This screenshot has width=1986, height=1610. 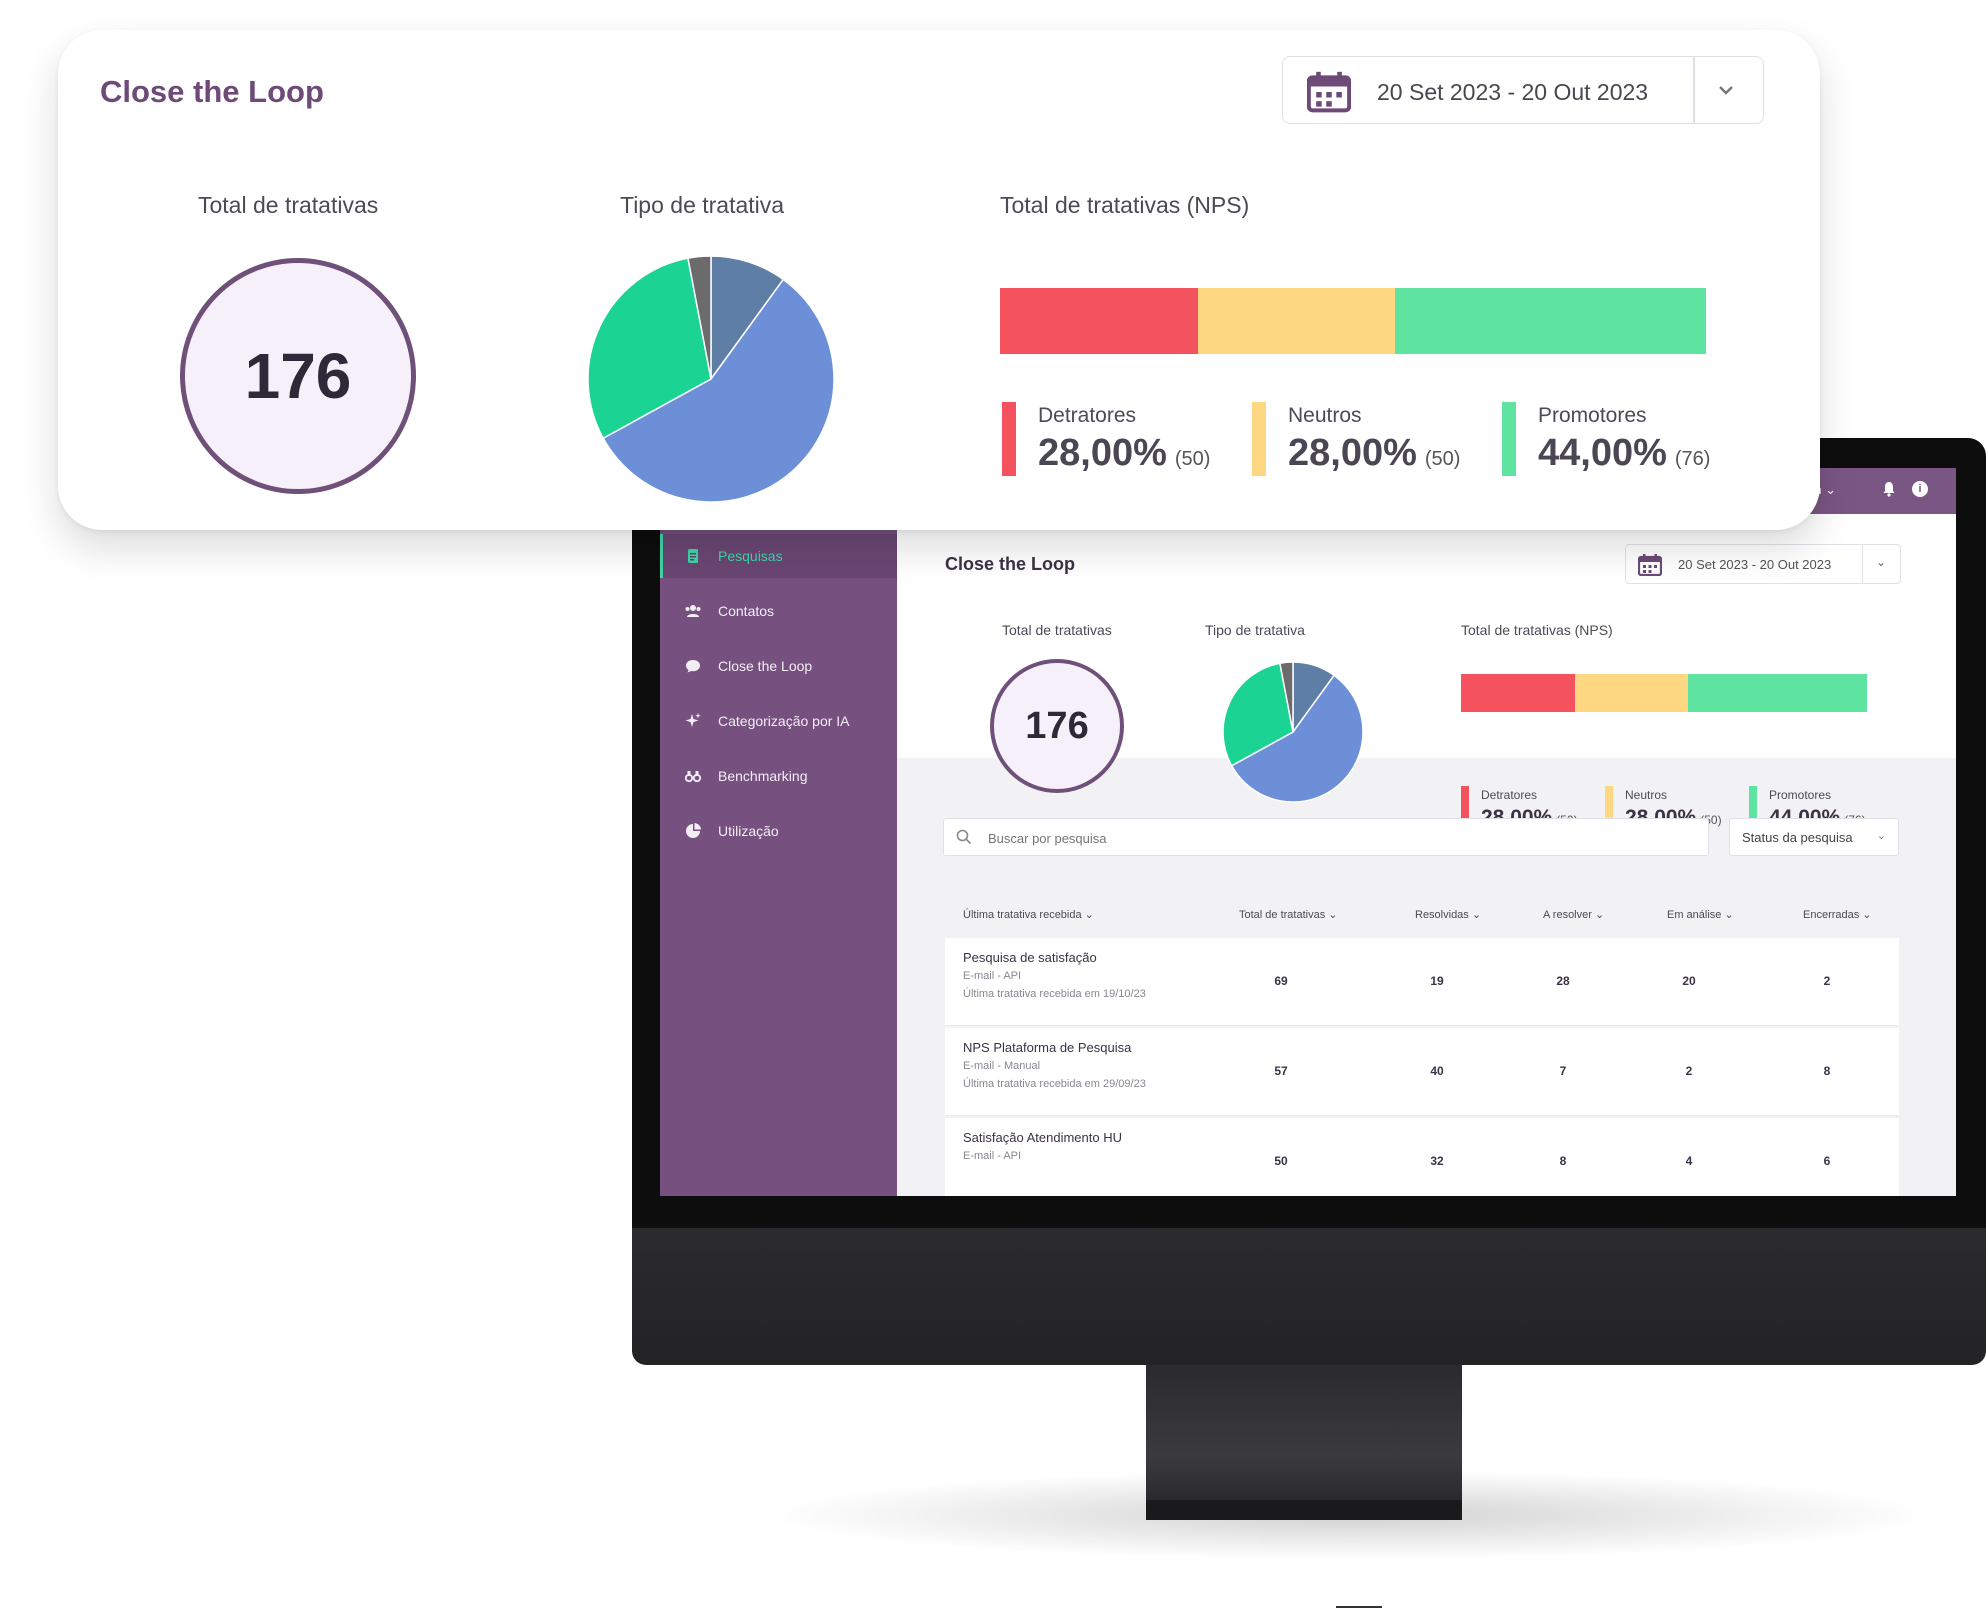 What do you see at coordinates (1054, 1084) in the screenshot?
I see `survey-last: Última tratativa recebida em 29/09/23` at bounding box center [1054, 1084].